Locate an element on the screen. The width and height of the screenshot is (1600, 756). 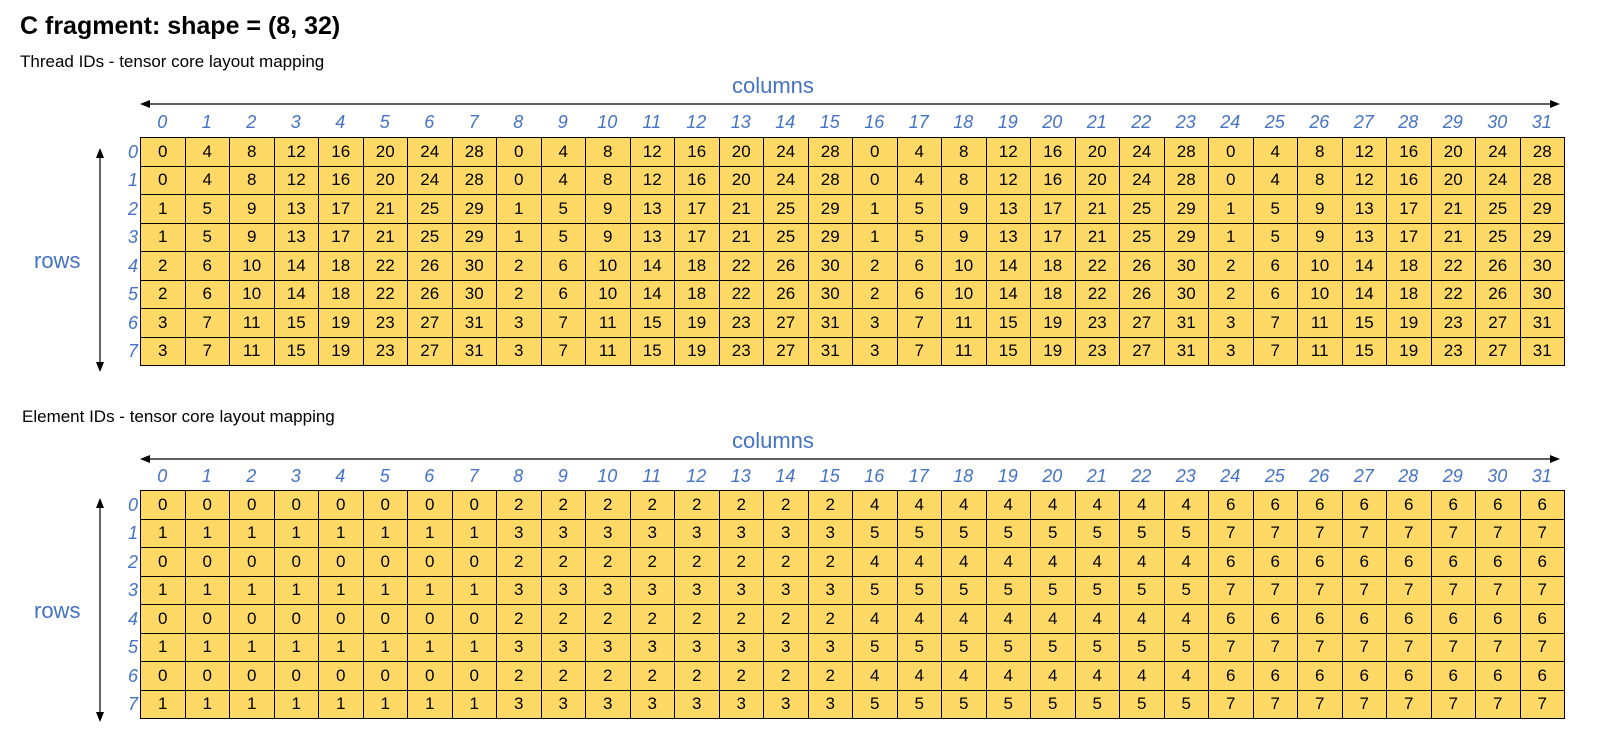
column-index: 6 is located at coordinates (429, 475).